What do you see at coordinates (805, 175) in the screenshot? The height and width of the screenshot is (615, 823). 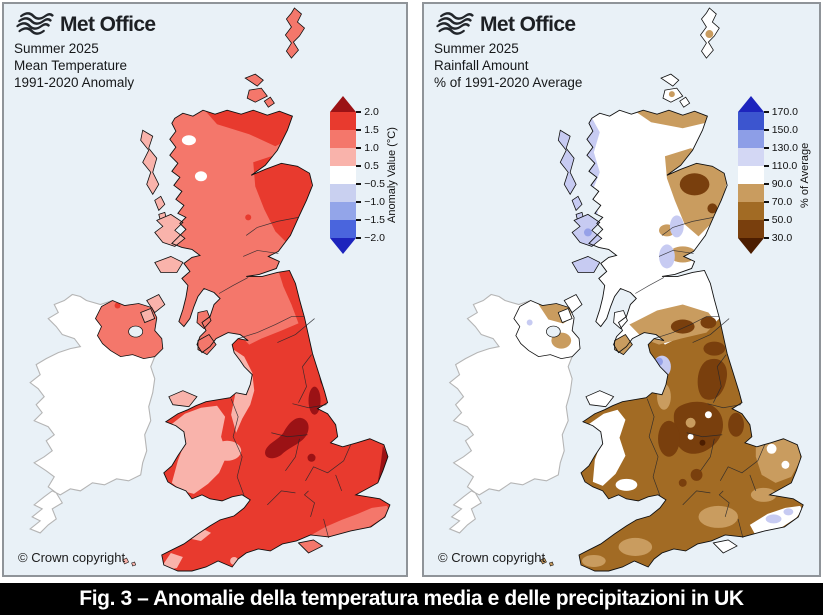 I see `colorbar-axis-label: % of Average` at bounding box center [805, 175].